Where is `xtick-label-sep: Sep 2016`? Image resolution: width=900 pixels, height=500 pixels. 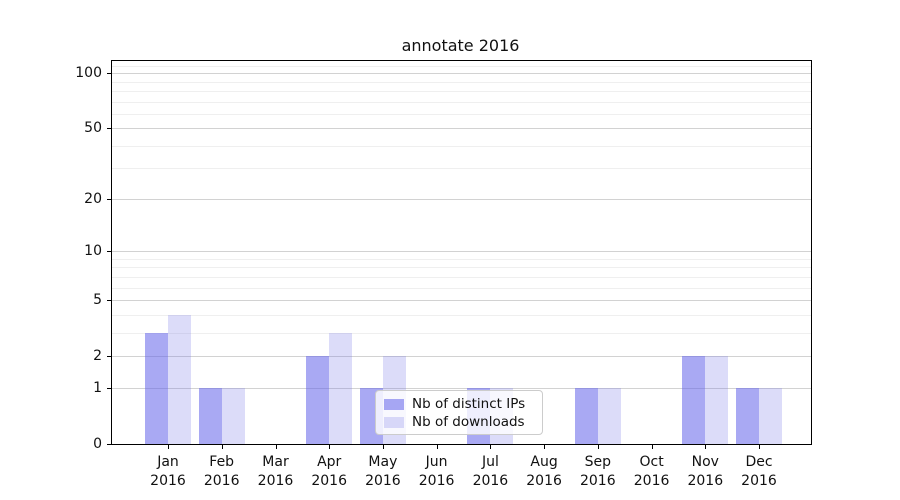
xtick-label-sep: Sep 2016 is located at coordinates (598, 472).